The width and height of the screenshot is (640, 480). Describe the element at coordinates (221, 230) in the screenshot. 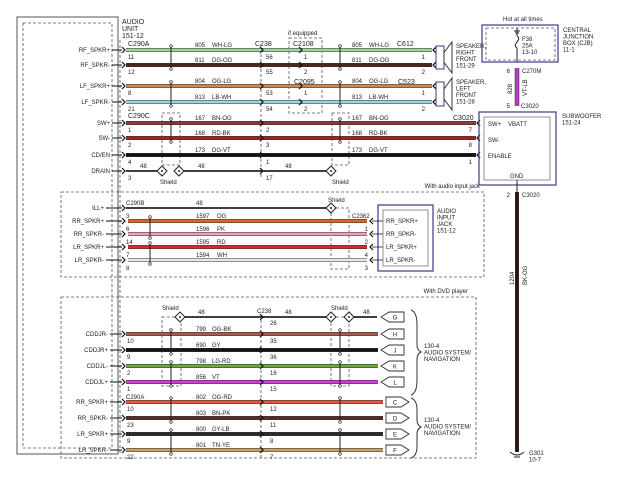

I see `wire-color-code: PK` at that location.